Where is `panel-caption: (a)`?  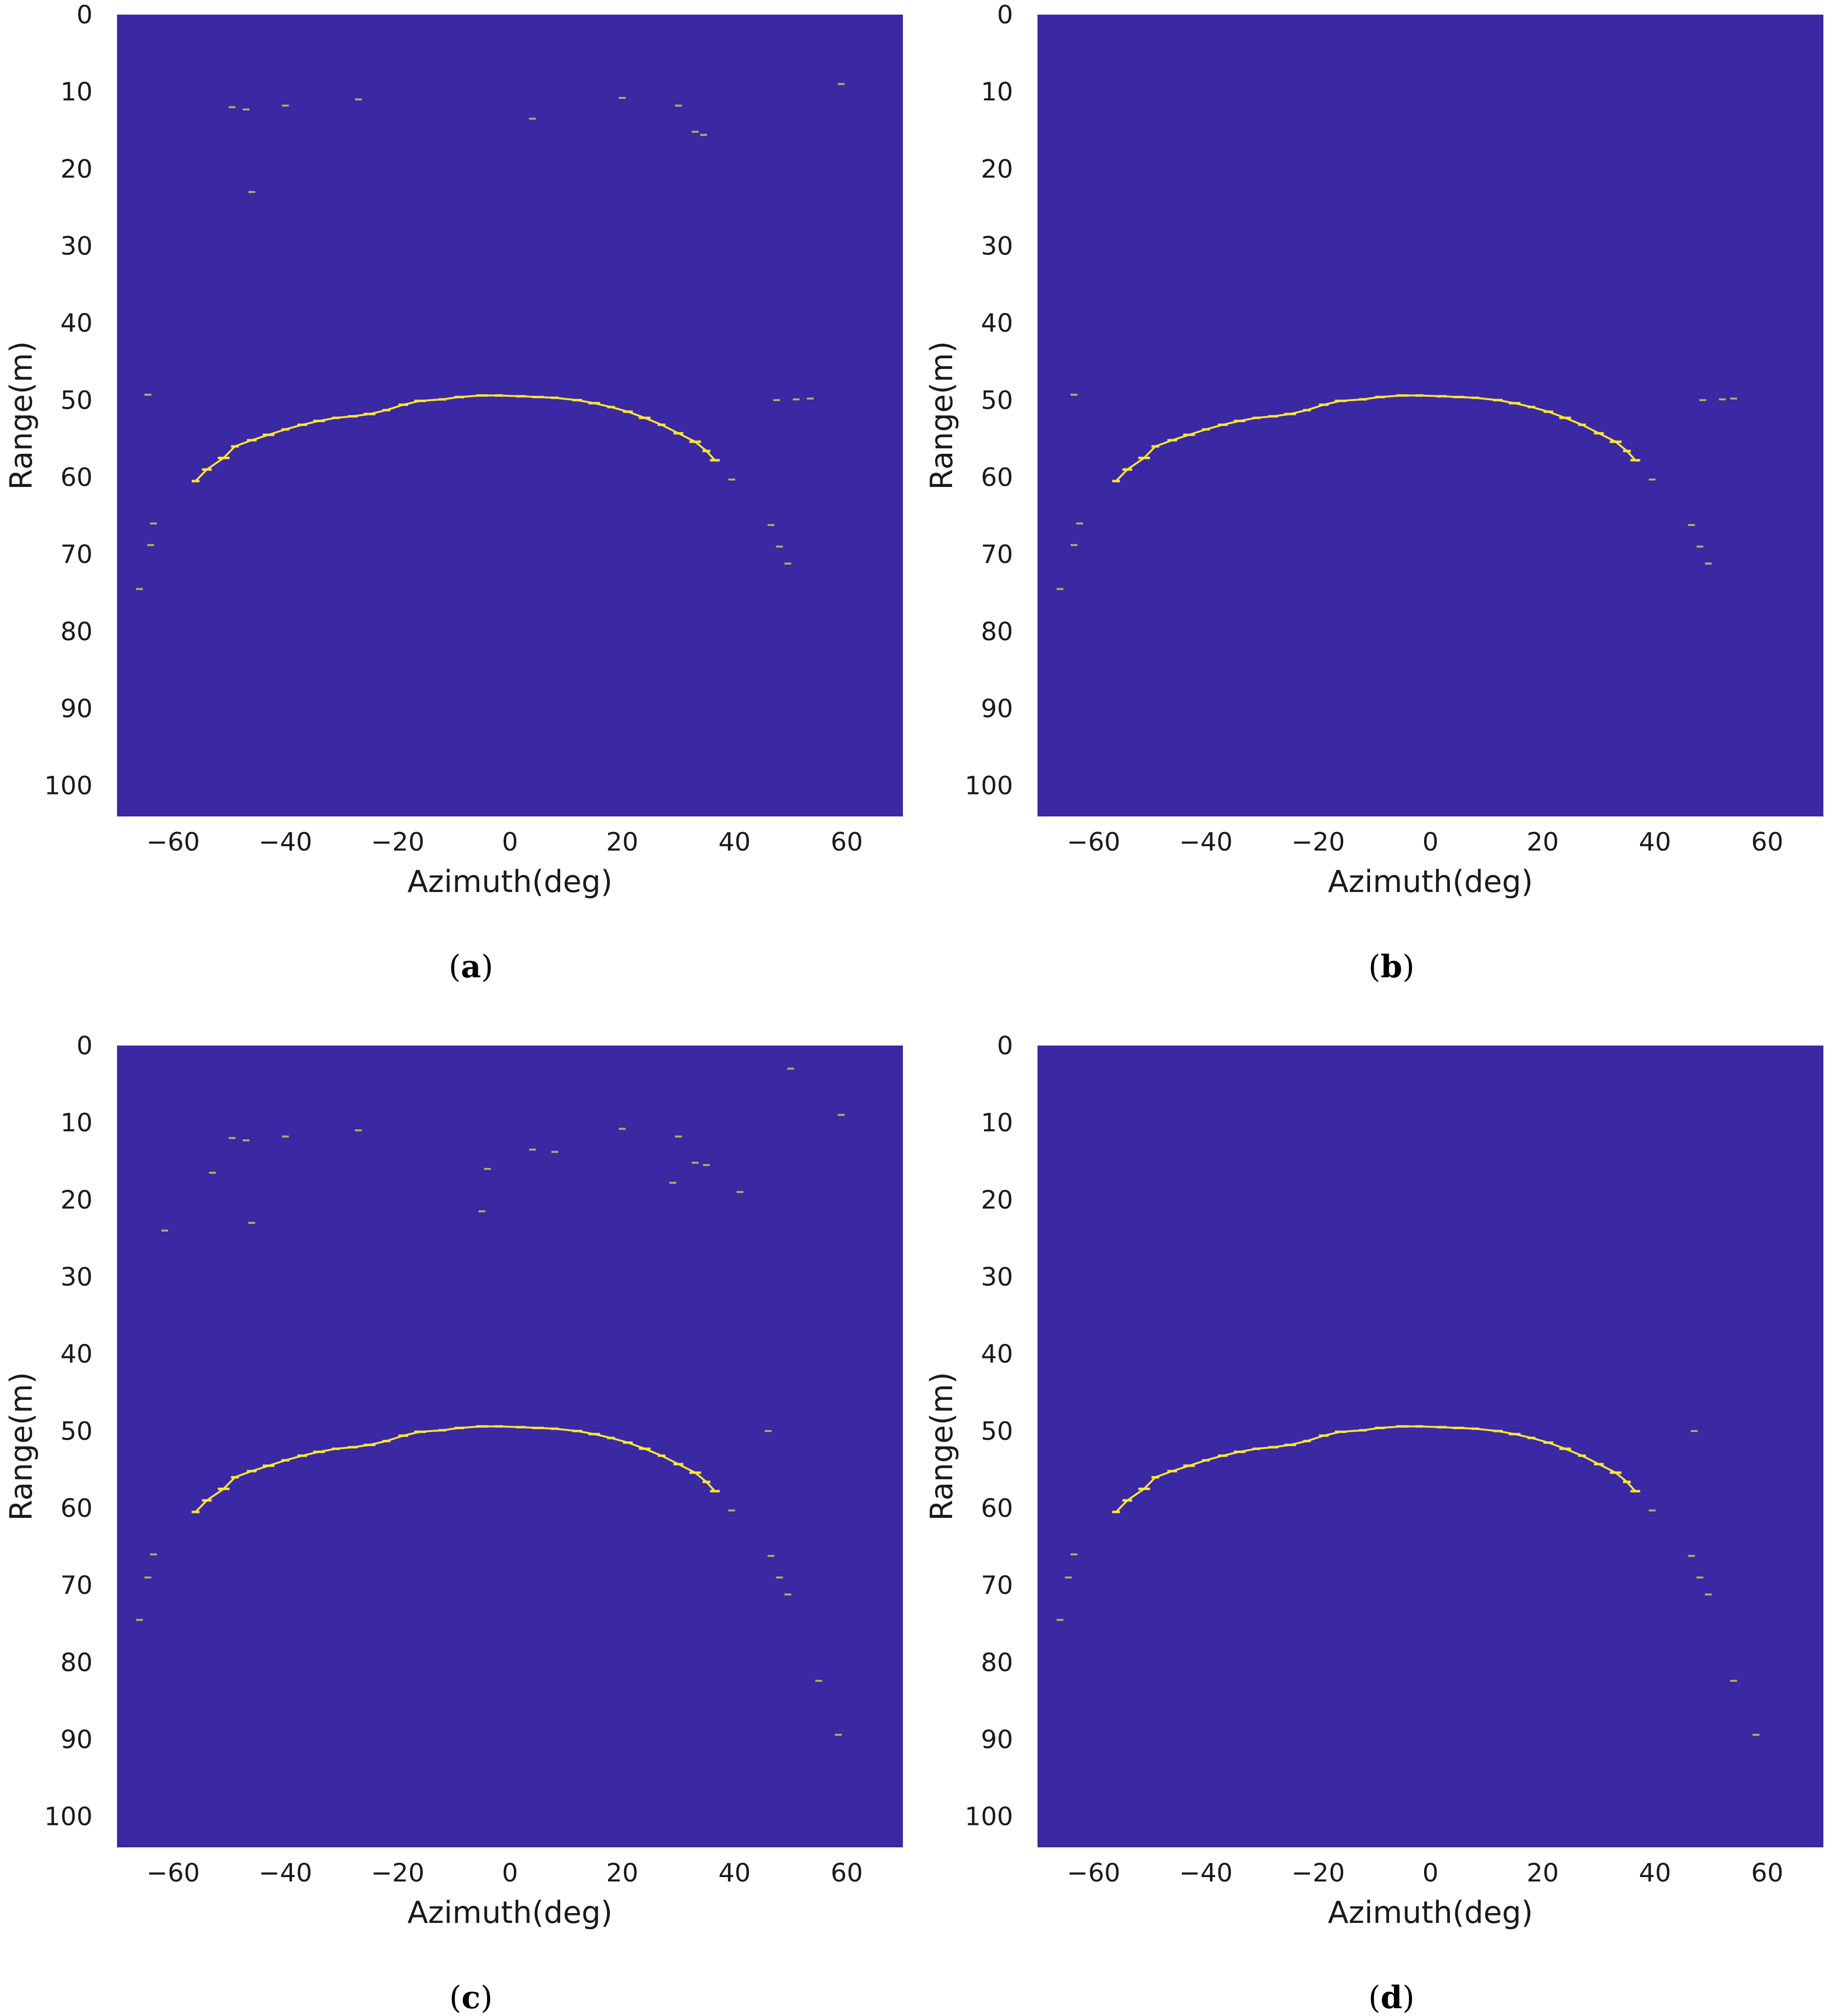
panel-caption: (a) is located at coordinates (471, 967).